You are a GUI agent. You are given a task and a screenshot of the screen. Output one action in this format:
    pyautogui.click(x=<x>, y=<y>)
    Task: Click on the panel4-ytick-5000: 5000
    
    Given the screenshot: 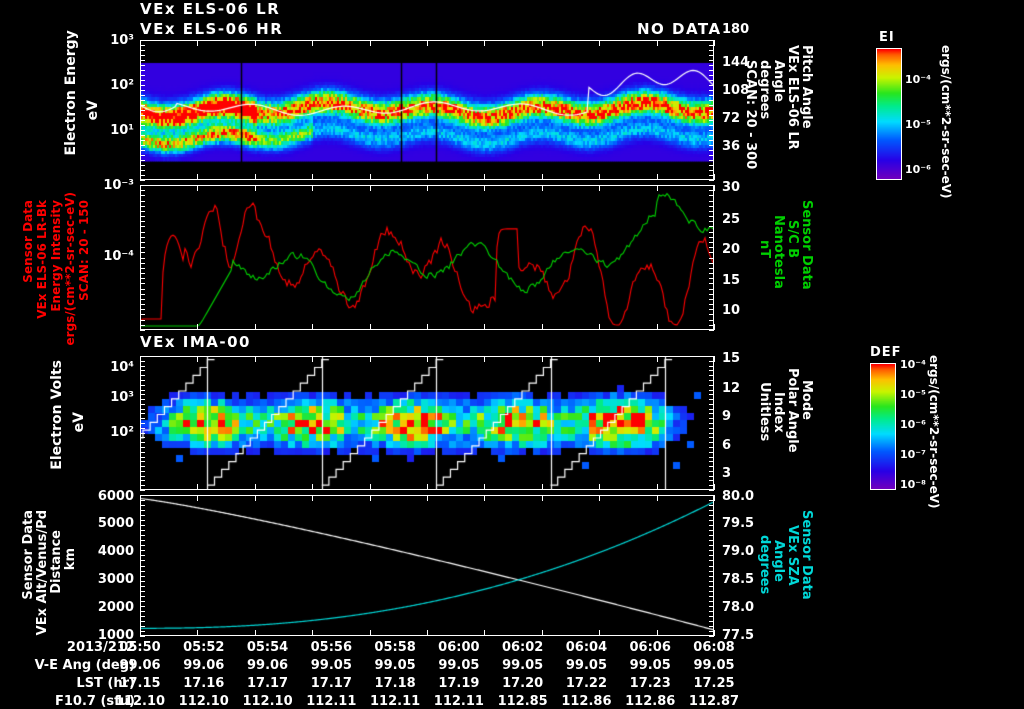 What is the action you would take?
    pyautogui.click(x=115, y=523)
    